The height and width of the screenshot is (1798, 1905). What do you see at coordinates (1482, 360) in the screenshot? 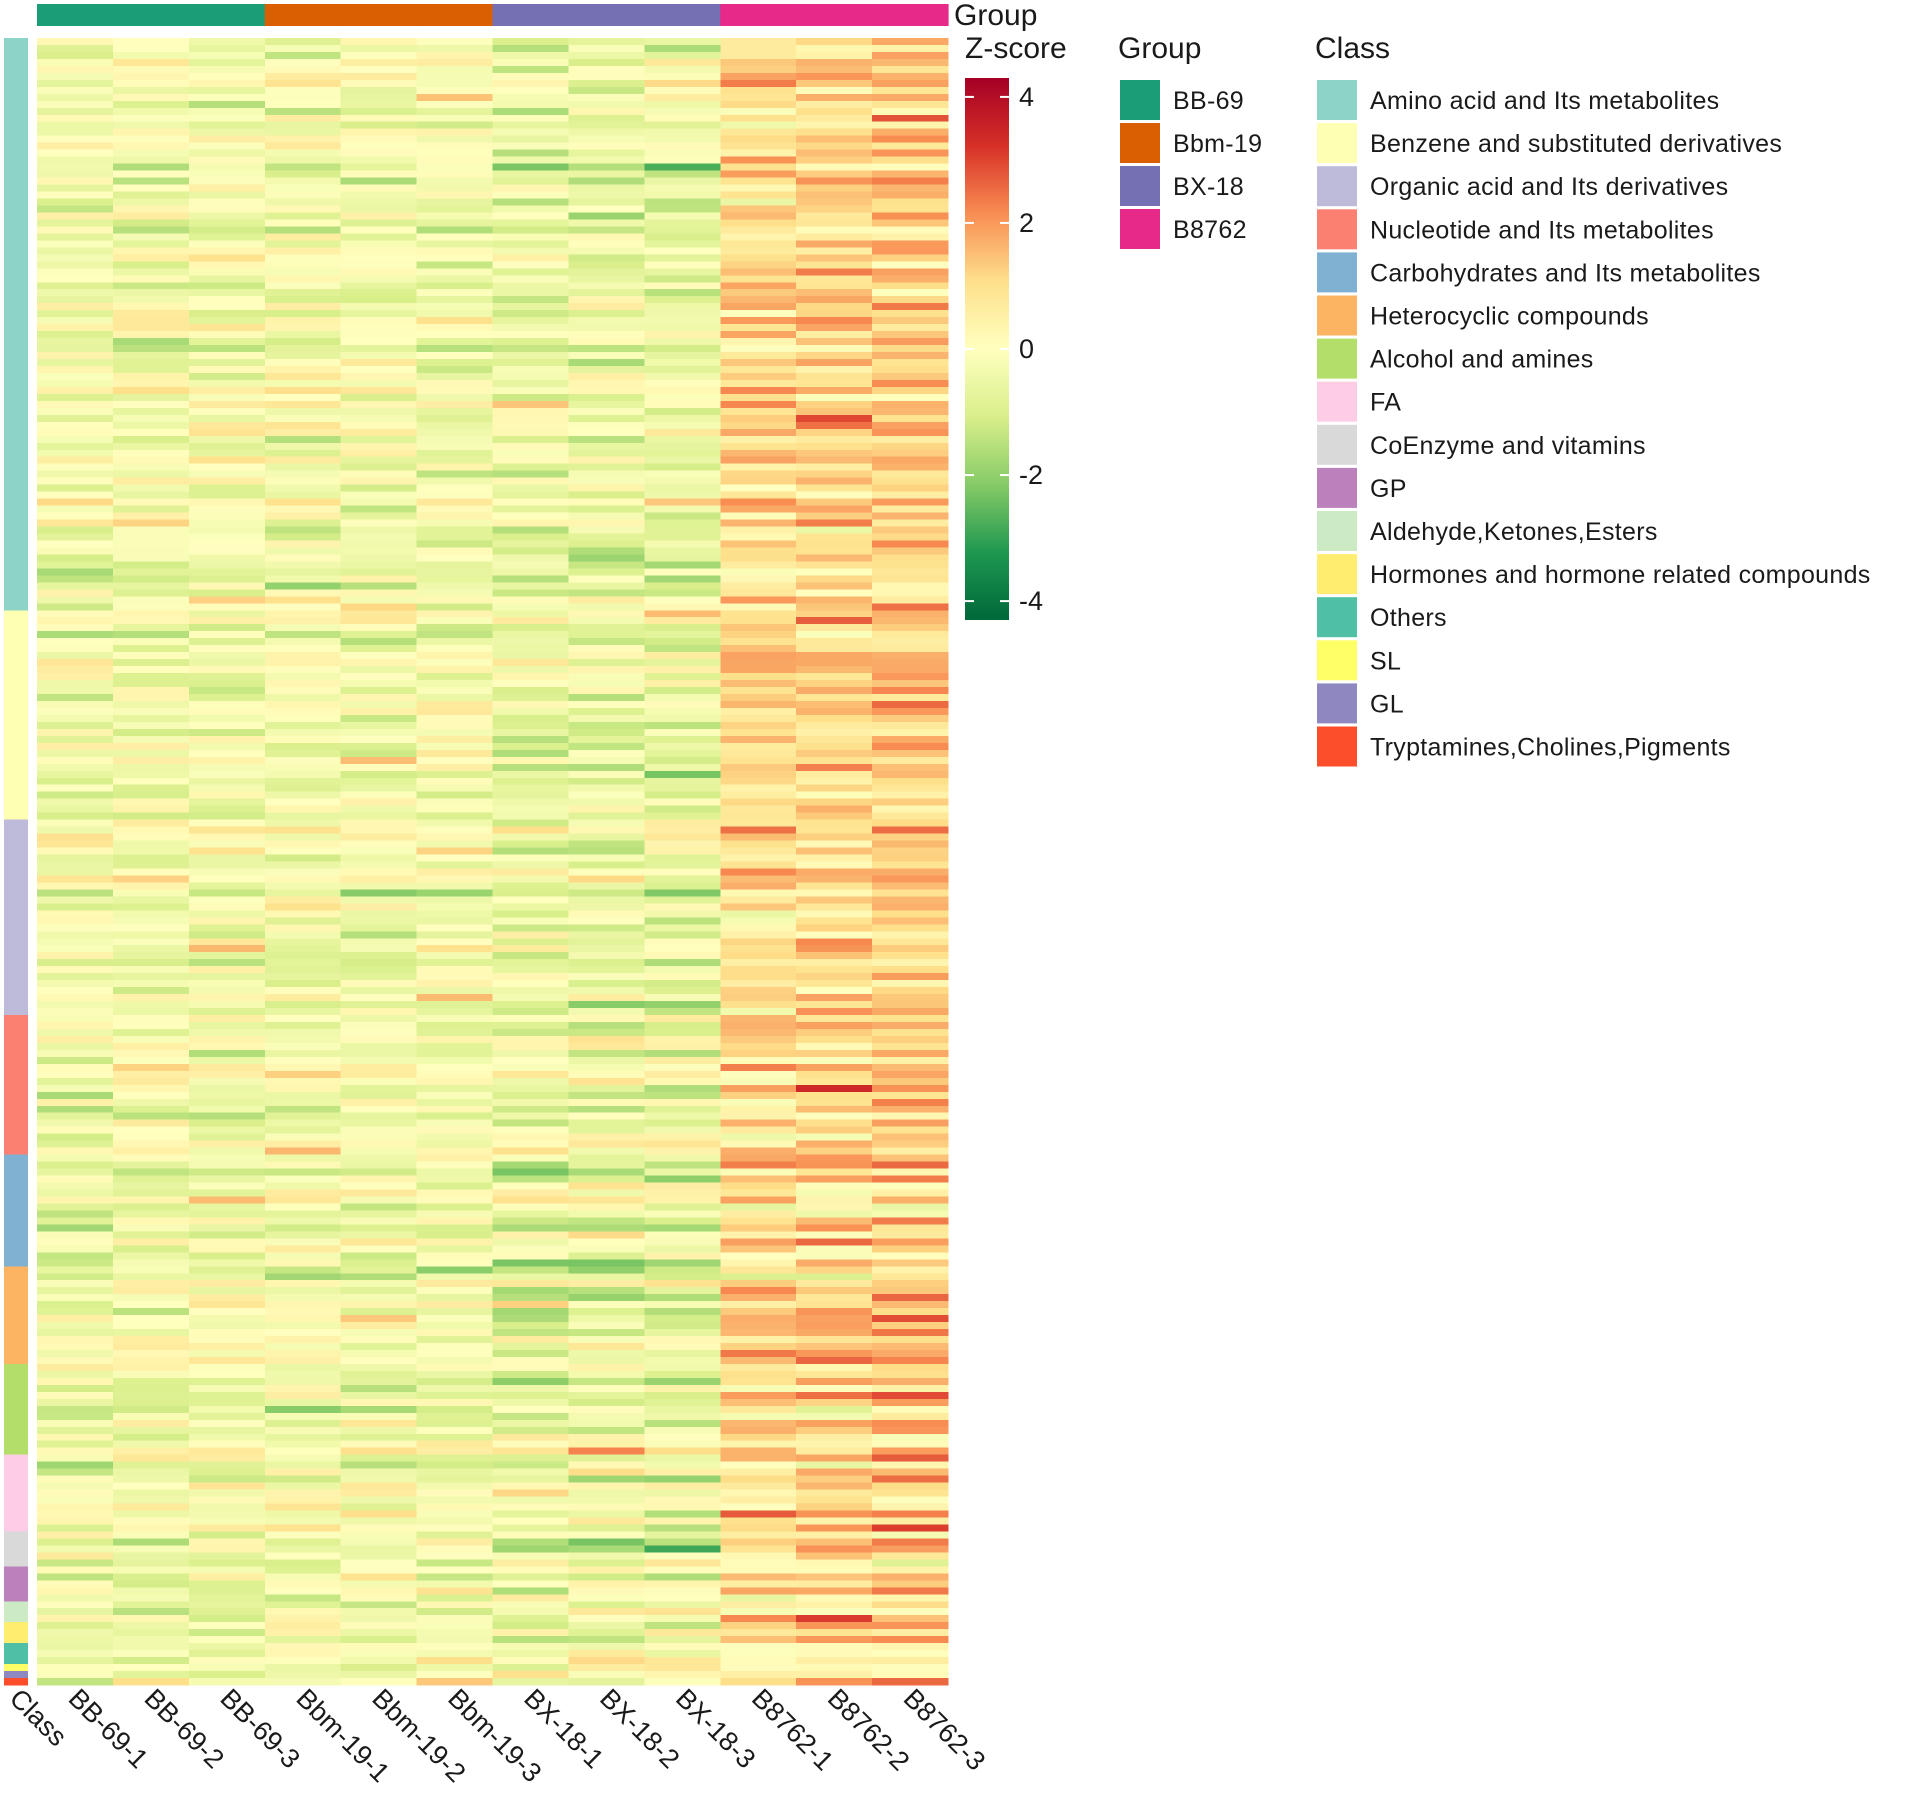
I see `class-legend-label: Alcohol and amines` at bounding box center [1482, 360].